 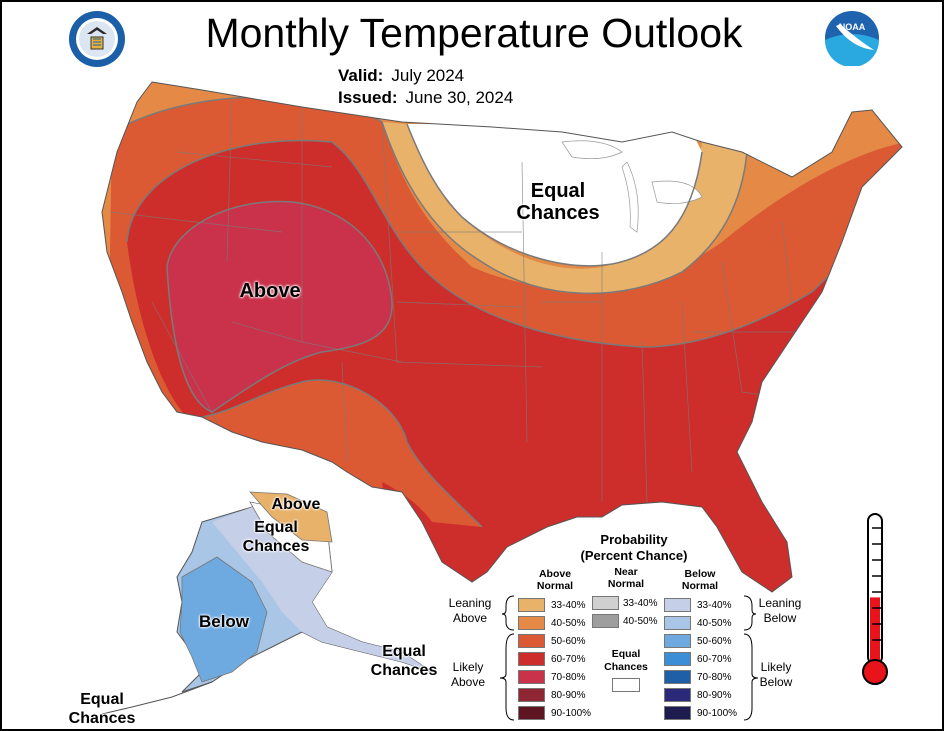 I want to click on thermometer-bulb, so click(x=875, y=672).